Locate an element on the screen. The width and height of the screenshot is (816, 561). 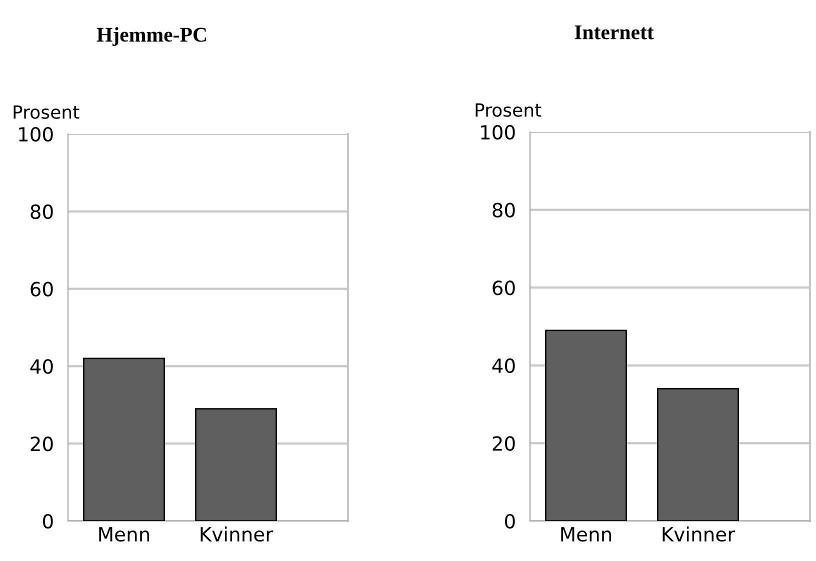
chart-title: Hjemme-PC is located at coordinates (151, 36).